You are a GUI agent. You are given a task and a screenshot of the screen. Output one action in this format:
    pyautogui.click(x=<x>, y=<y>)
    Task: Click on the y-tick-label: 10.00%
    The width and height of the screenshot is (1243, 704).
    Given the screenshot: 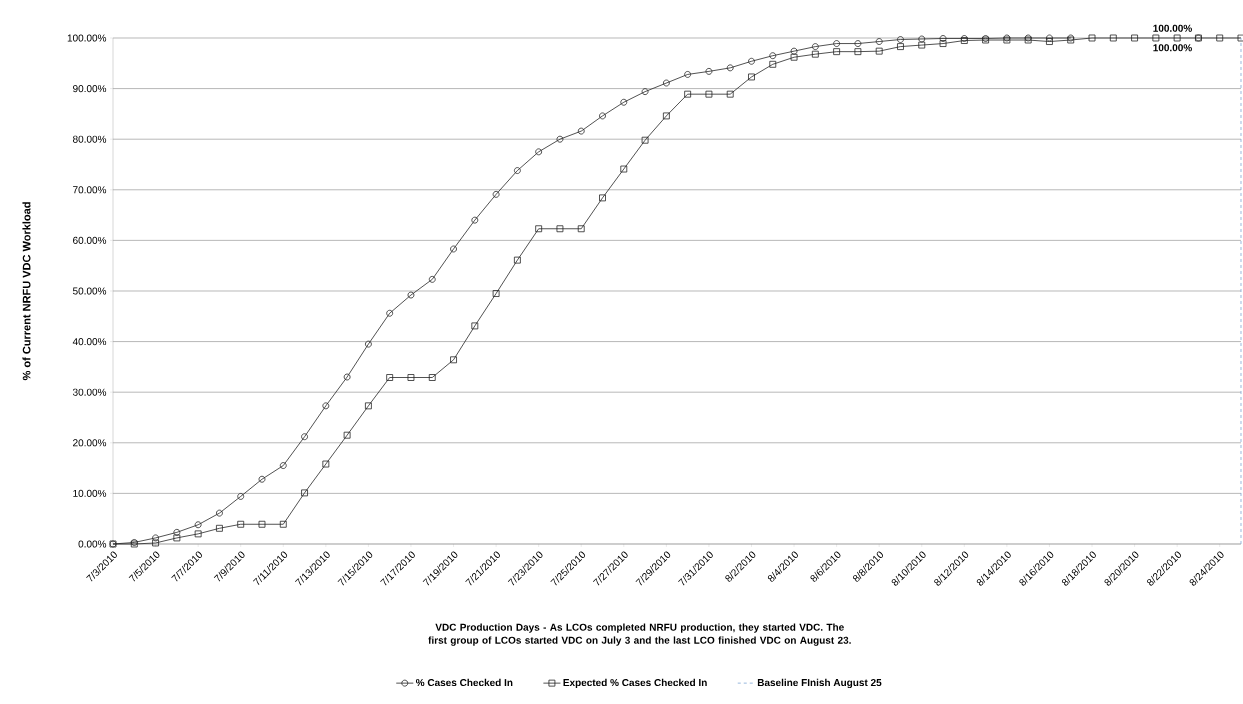 What is the action you would take?
    pyautogui.click(x=90, y=493)
    